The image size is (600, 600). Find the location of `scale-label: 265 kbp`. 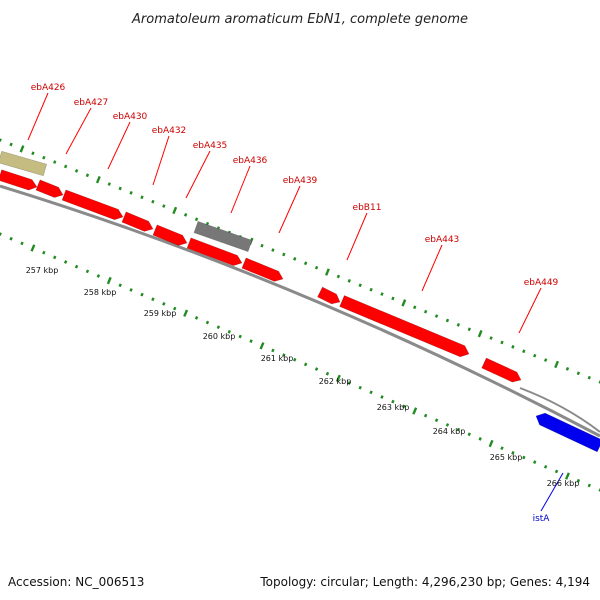

scale-label: 265 kbp is located at coordinates (506, 457).